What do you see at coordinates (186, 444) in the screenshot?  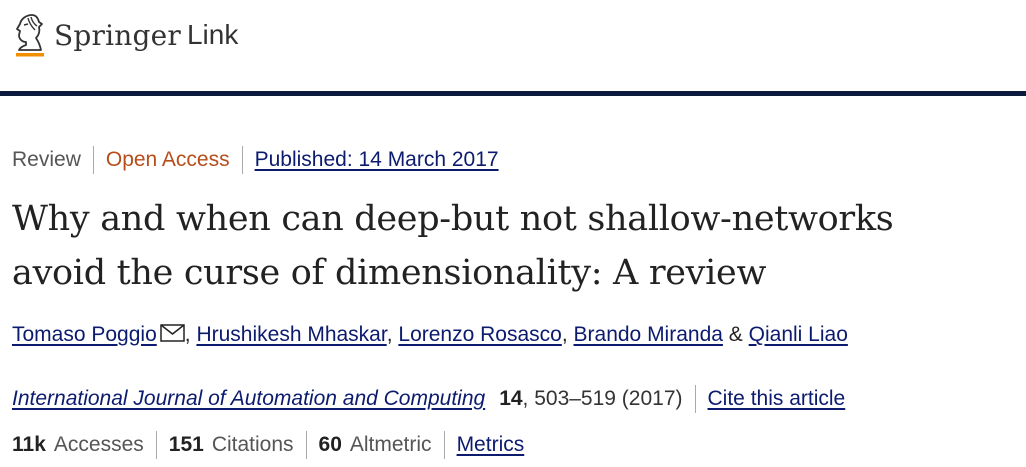 I see `citations-count: 151` at bounding box center [186, 444].